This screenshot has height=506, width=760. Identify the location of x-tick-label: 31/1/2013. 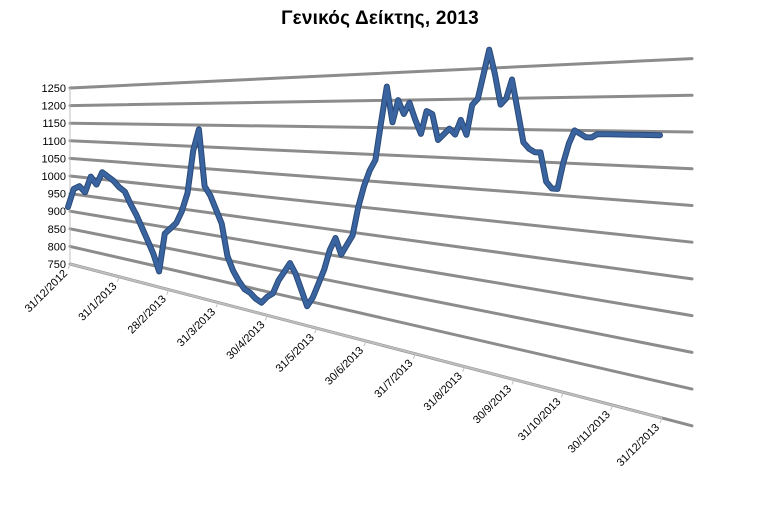
(97, 301).